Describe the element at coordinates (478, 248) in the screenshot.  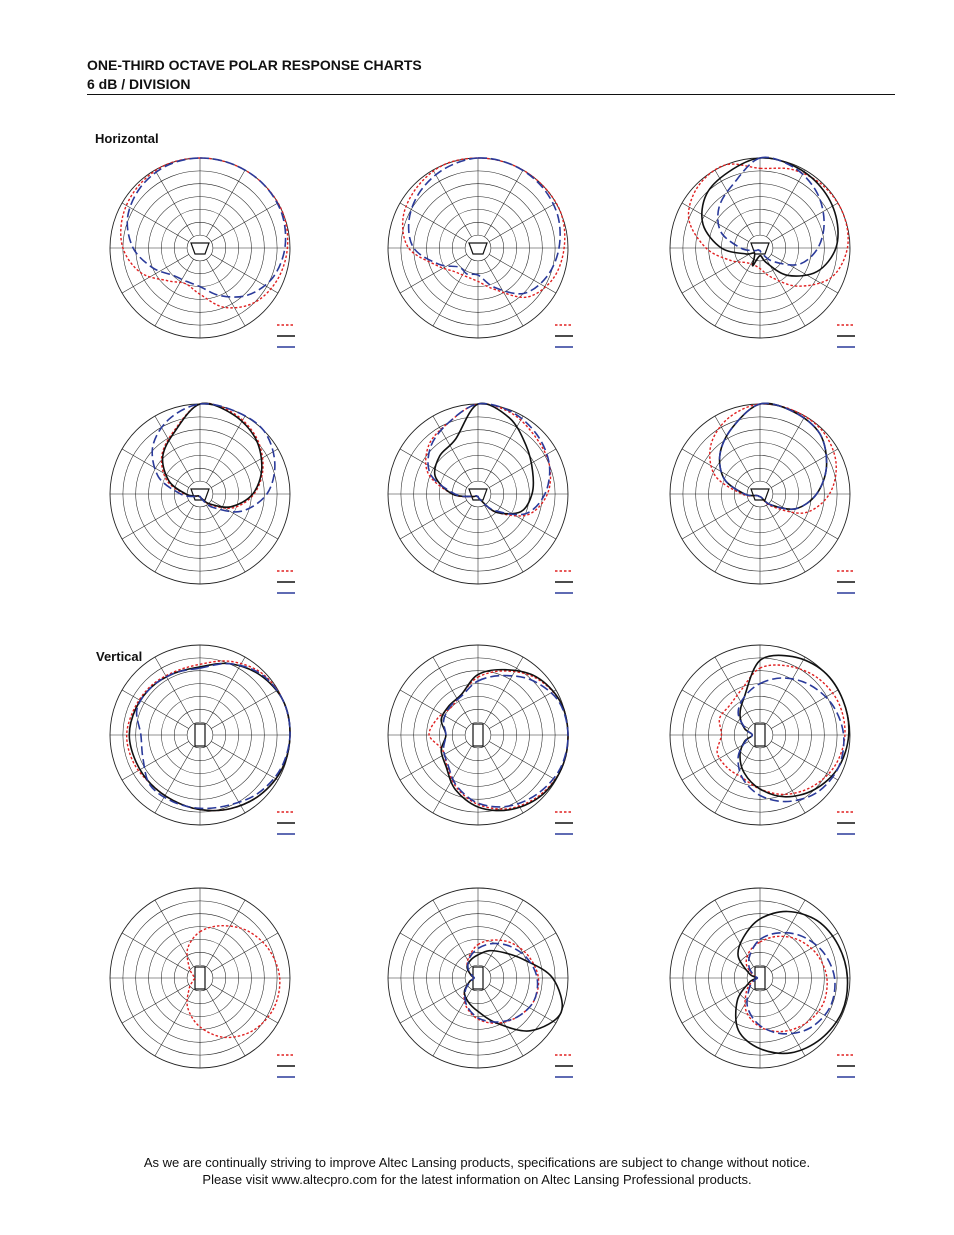
I see `horn-icon` at that location.